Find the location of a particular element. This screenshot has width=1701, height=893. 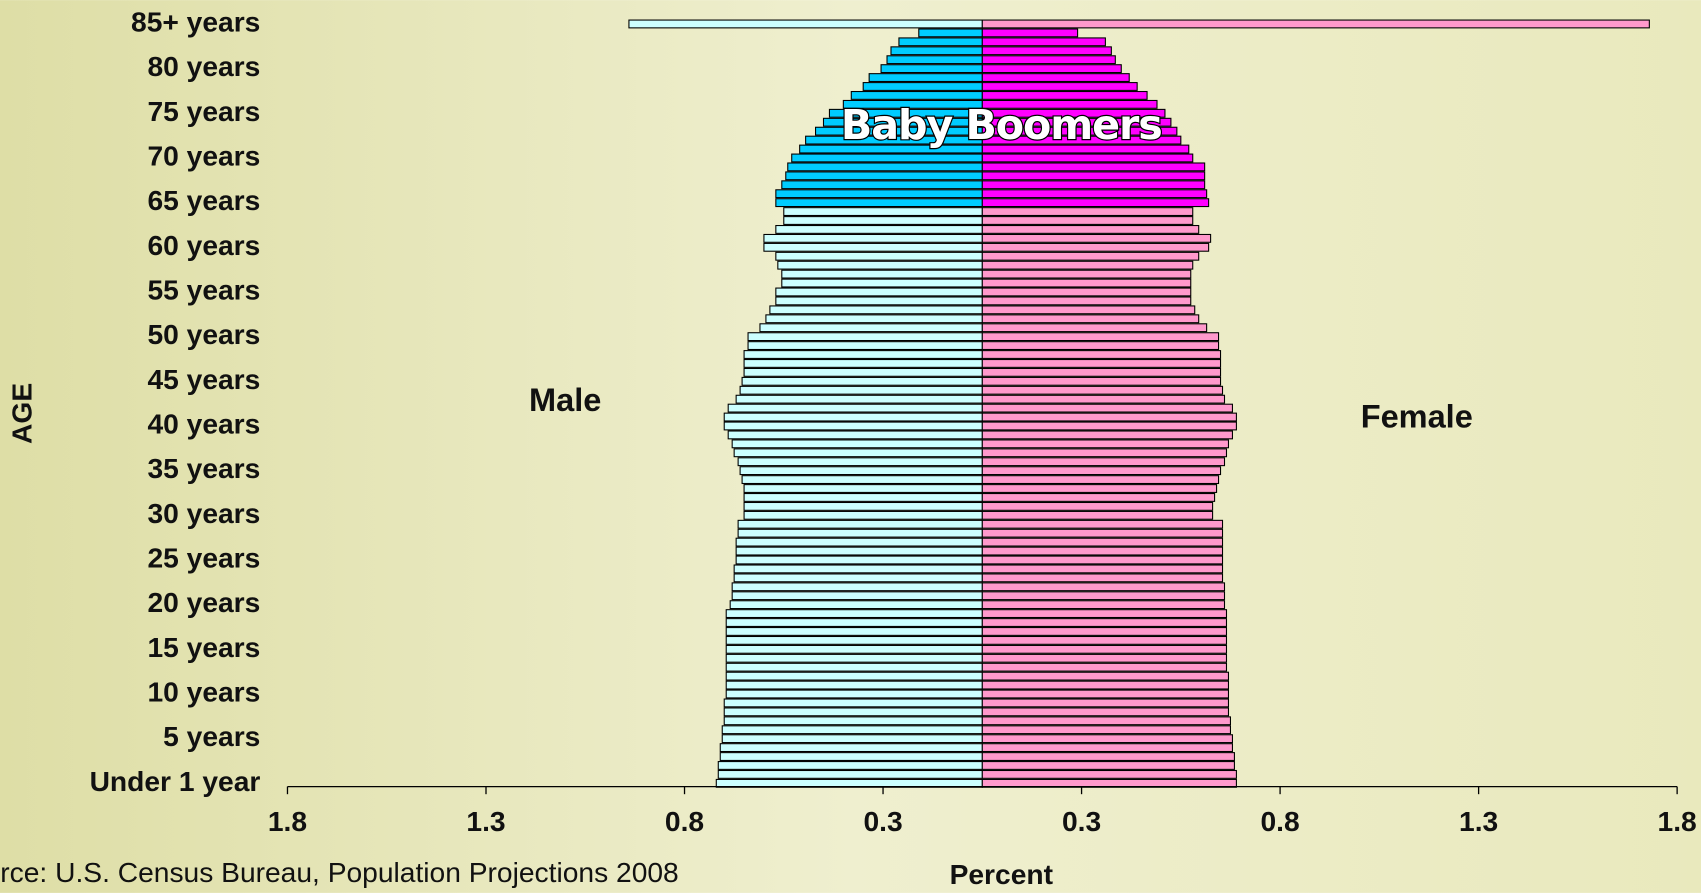

y-tick-label: 60 years is located at coordinates (203, 245).